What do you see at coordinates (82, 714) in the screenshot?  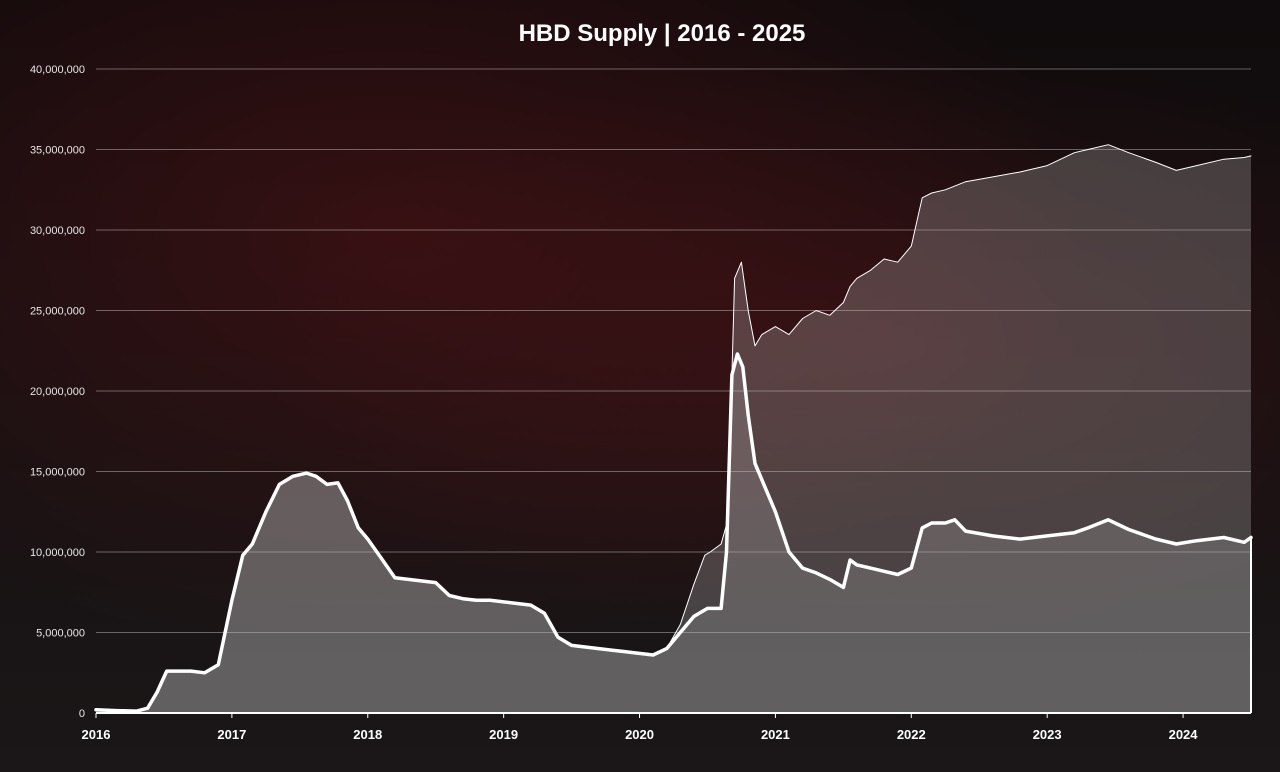 I see `y-tick-label: 0` at bounding box center [82, 714].